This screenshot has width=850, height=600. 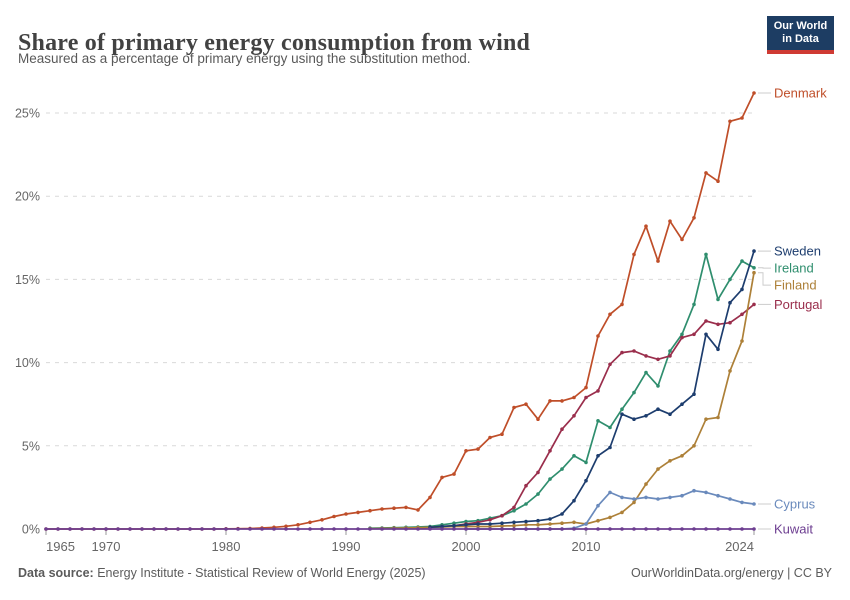 What do you see at coordinates (794, 268) in the screenshot?
I see `series-label-ireland: Ireland` at bounding box center [794, 268].